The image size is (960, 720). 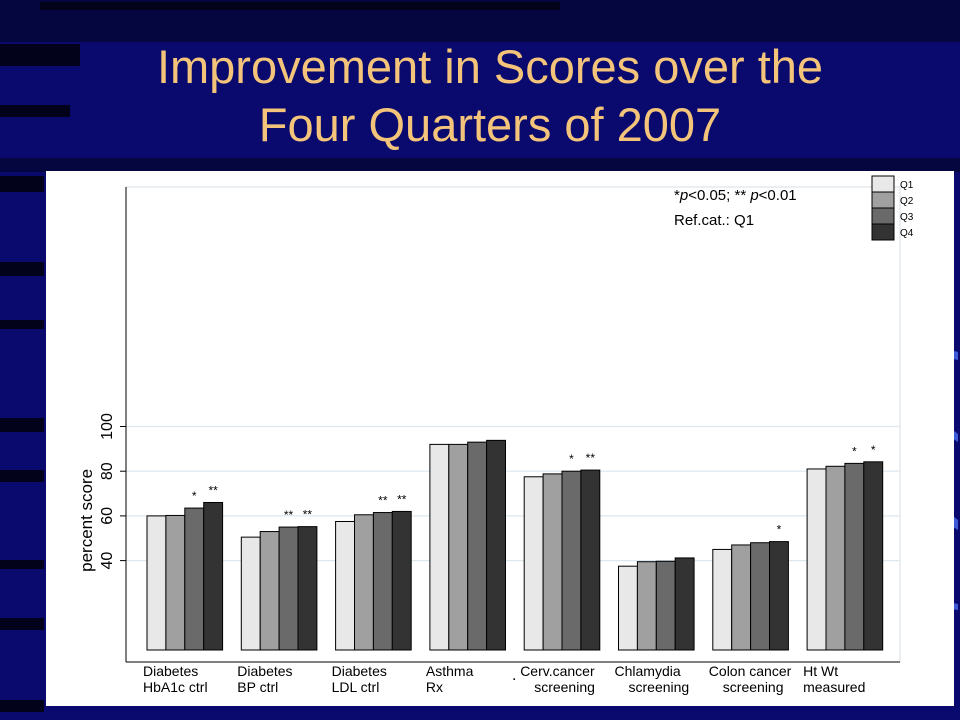 I want to click on legend-swatch-q2, so click(x=883, y=200).